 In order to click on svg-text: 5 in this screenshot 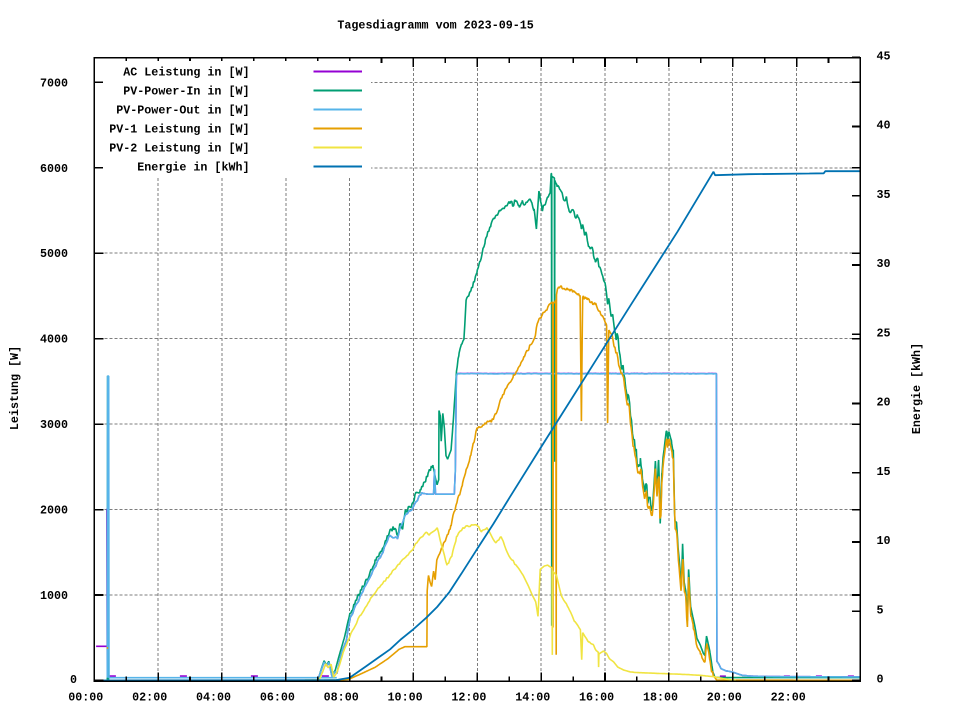, I will do `click(880, 610)`.